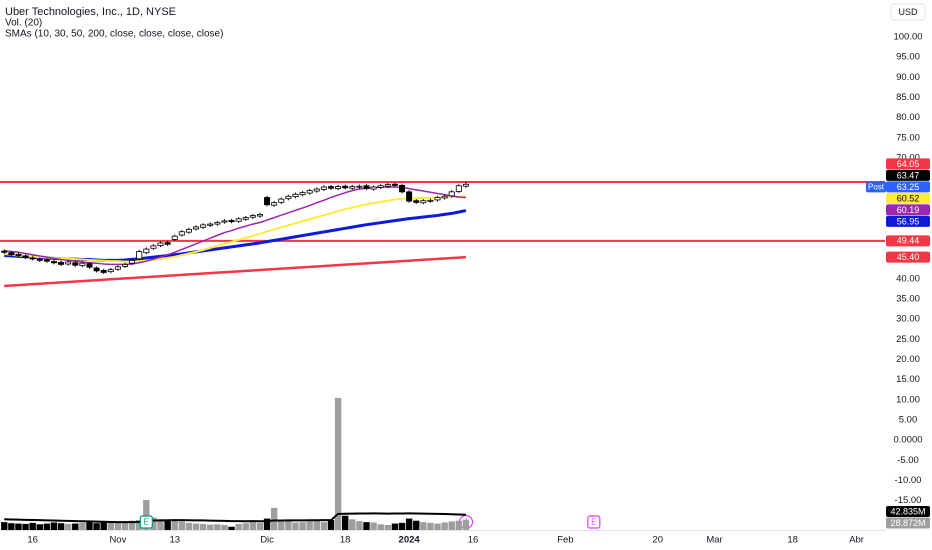 The height and width of the screenshot is (550, 932). What do you see at coordinates (876, 186) in the screenshot?
I see `post-tag: Post` at bounding box center [876, 186].